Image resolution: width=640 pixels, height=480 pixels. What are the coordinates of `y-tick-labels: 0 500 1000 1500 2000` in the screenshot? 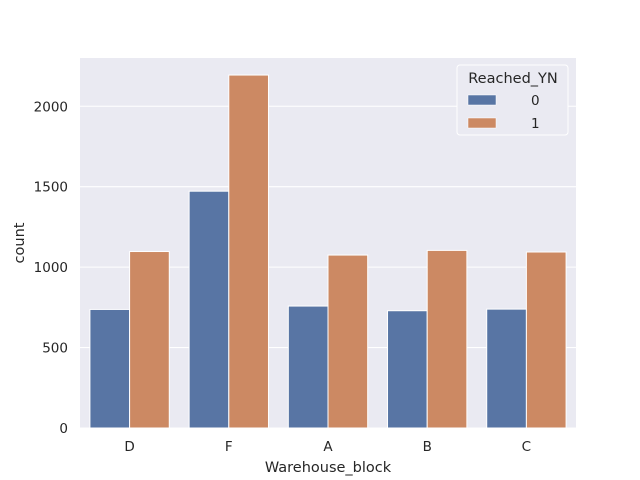 It's located at (51, 268).